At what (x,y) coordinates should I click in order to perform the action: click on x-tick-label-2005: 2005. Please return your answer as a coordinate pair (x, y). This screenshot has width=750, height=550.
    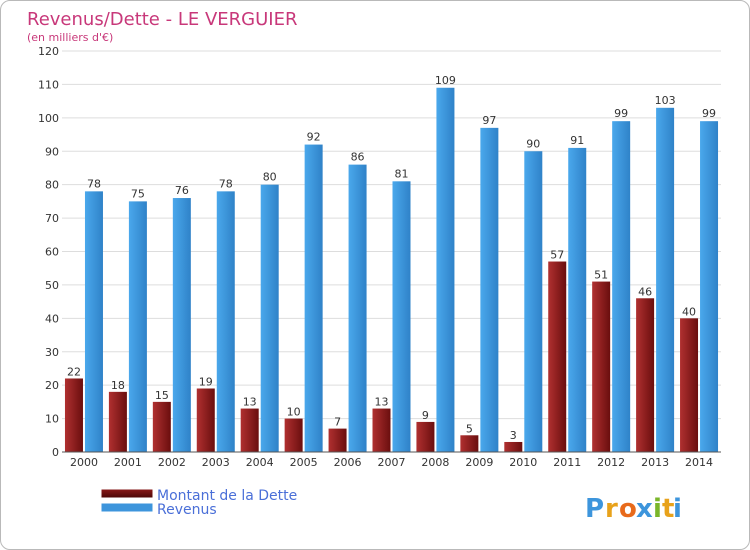
    Looking at the image, I should click on (304, 462).